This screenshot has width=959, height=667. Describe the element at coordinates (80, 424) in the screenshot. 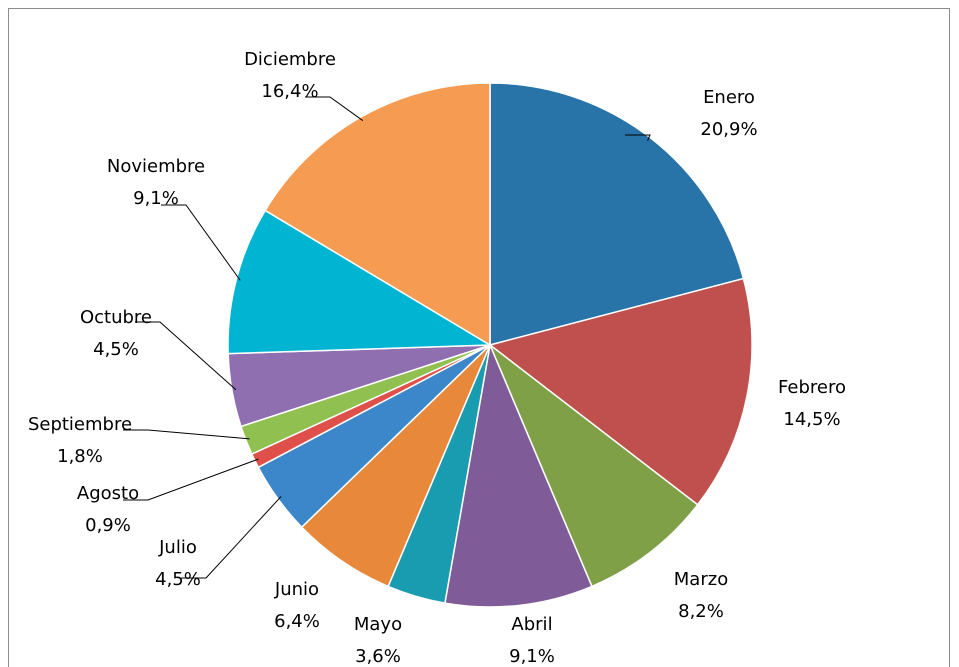

I see `slice-label: Septiembre` at that location.